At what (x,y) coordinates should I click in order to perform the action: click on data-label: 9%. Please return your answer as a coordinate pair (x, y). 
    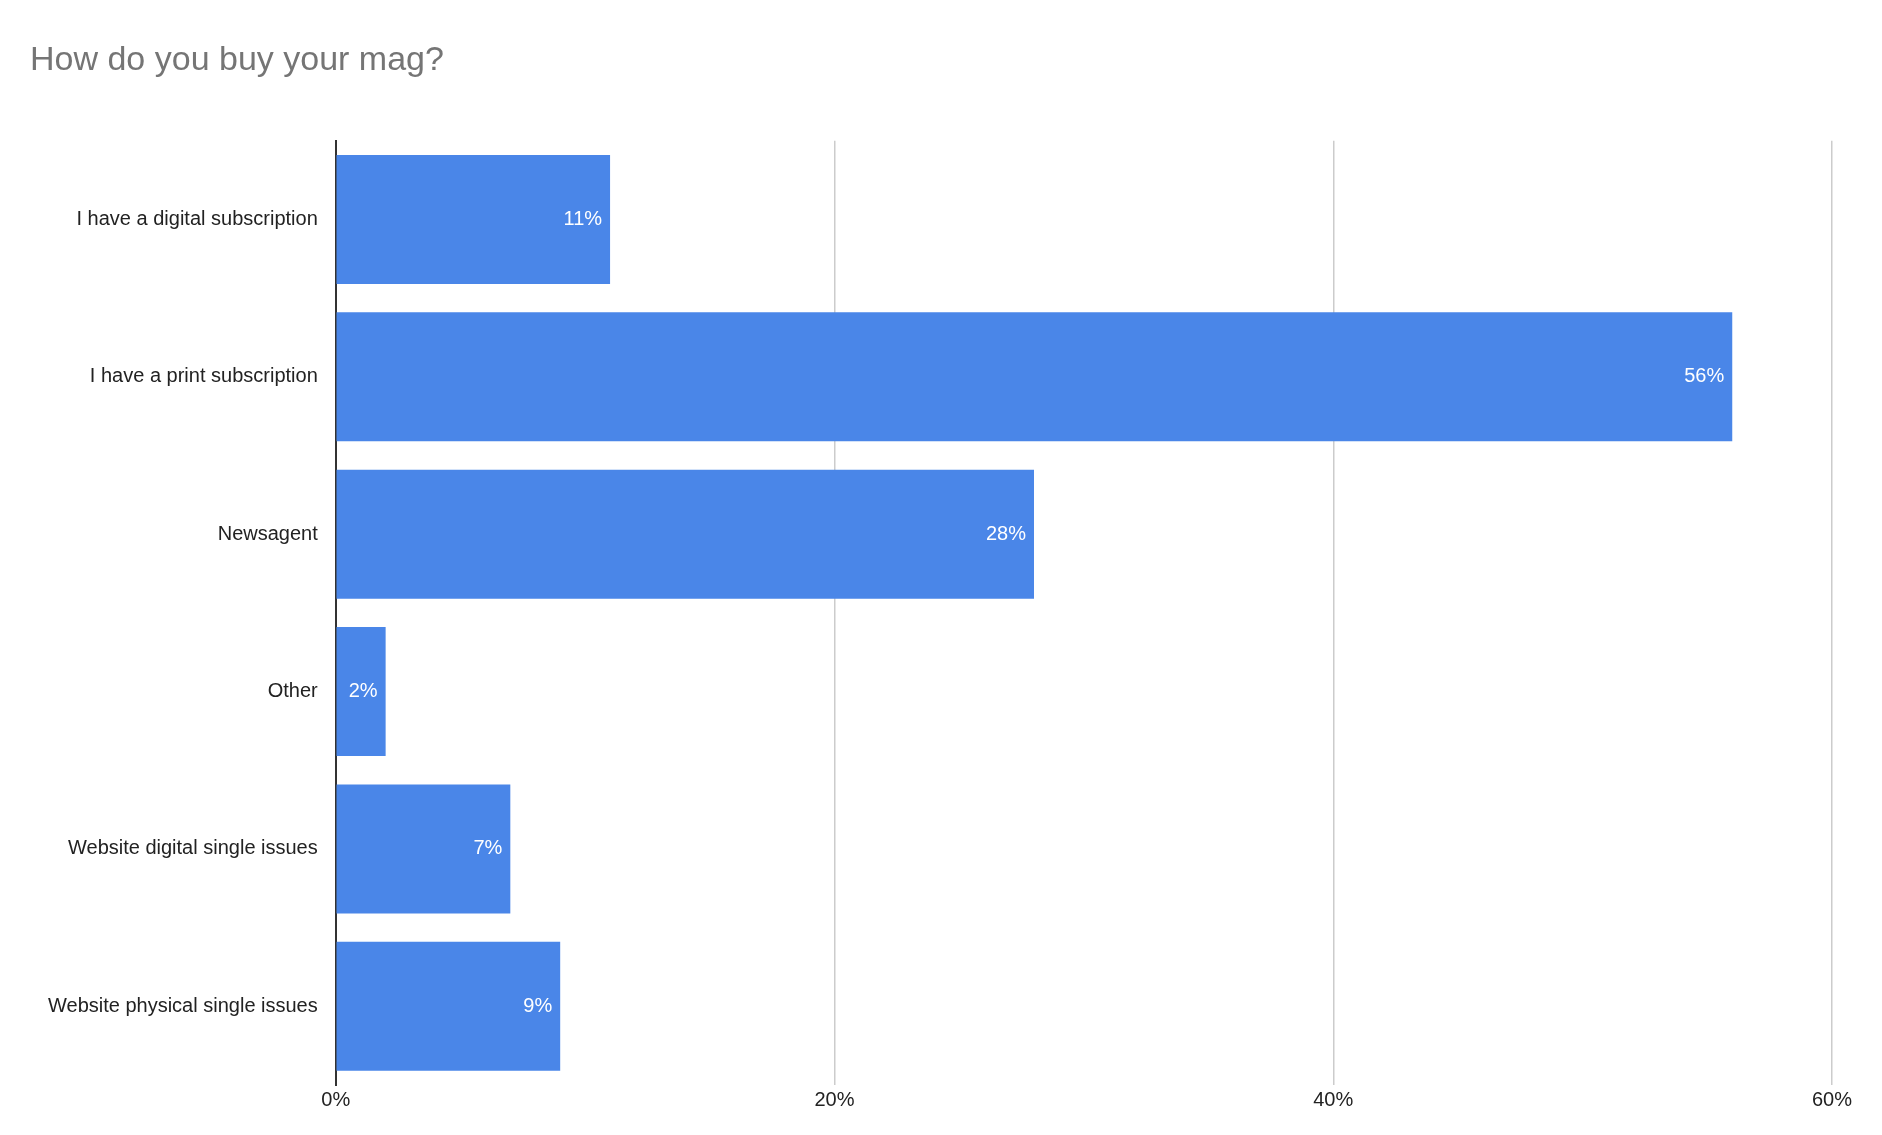
    Looking at the image, I should click on (538, 1004).